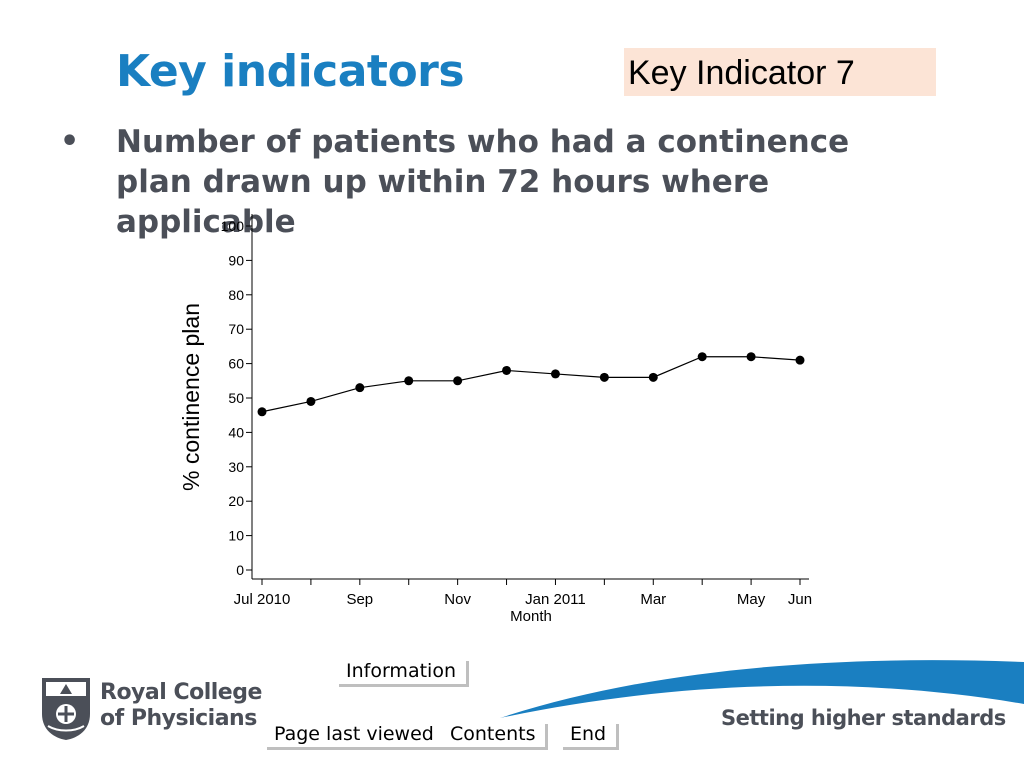 The image size is (1024, 768). I want to click on y-axis-label: % continence plan, so click(191, 397).